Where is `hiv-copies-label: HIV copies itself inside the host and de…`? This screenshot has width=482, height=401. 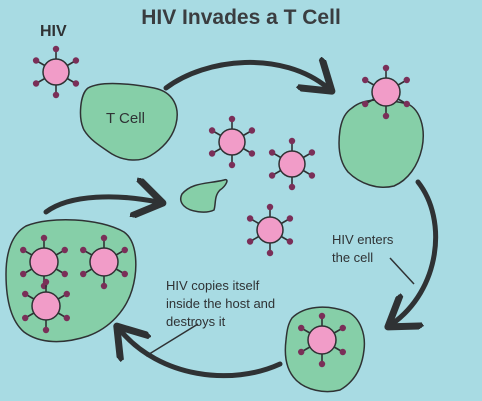 hiv-copies-label: HIV copies itself inside the host and de… is located at coordinates (220, 304).